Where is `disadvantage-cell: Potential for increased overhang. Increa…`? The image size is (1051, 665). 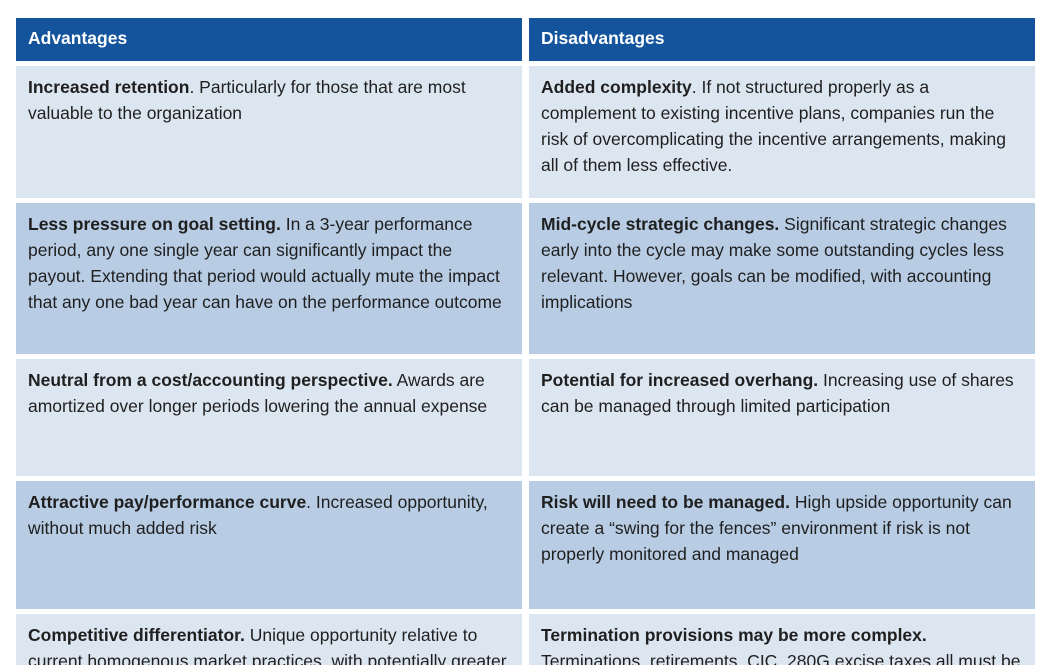 disadvantage-cell: Potential for increased overhang. Increa… is located at coordinates (782, 417).